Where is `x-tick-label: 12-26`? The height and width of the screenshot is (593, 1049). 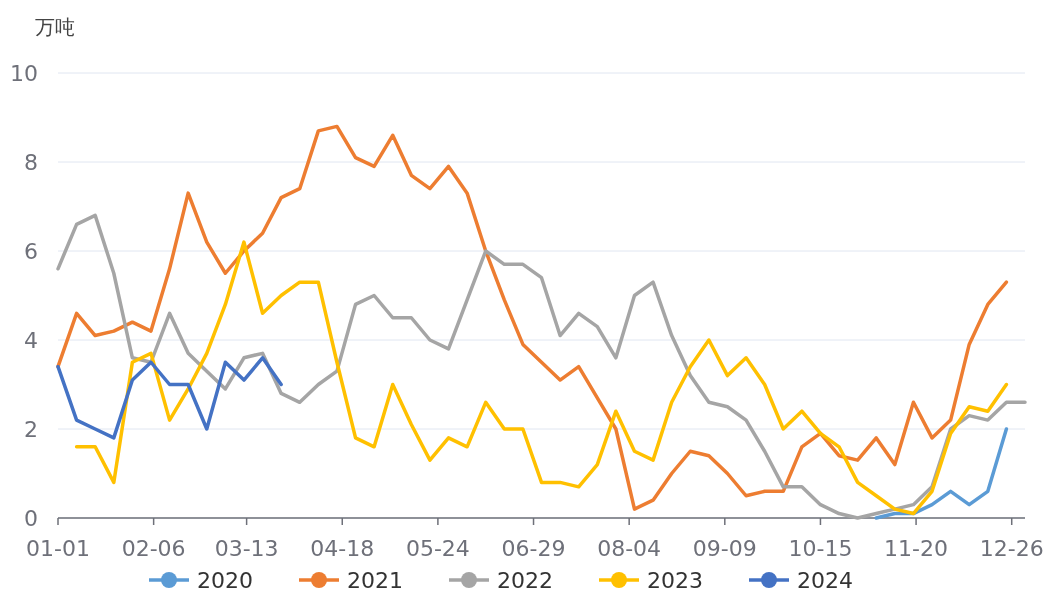 x-tick-label: 12-26 is located at coordinates (1011, 548).